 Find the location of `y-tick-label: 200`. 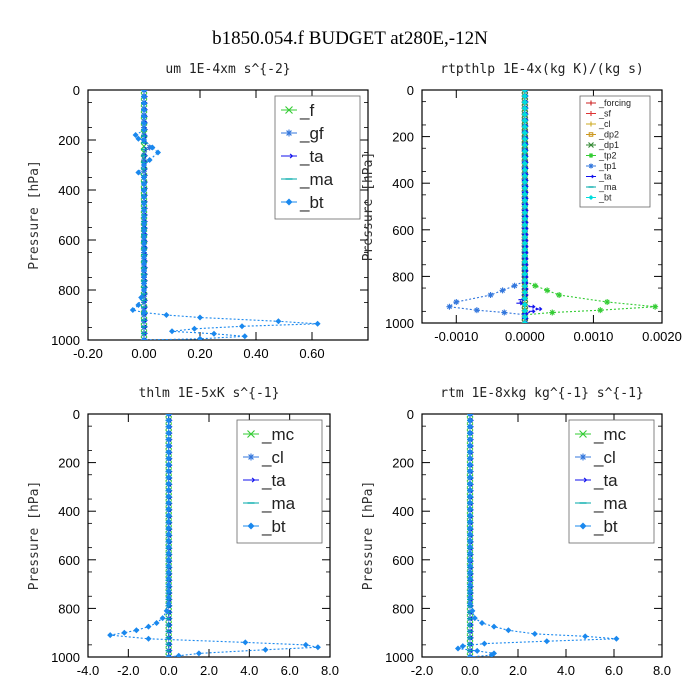

y-tick-label: 200 is located at coordinates (403, 463).